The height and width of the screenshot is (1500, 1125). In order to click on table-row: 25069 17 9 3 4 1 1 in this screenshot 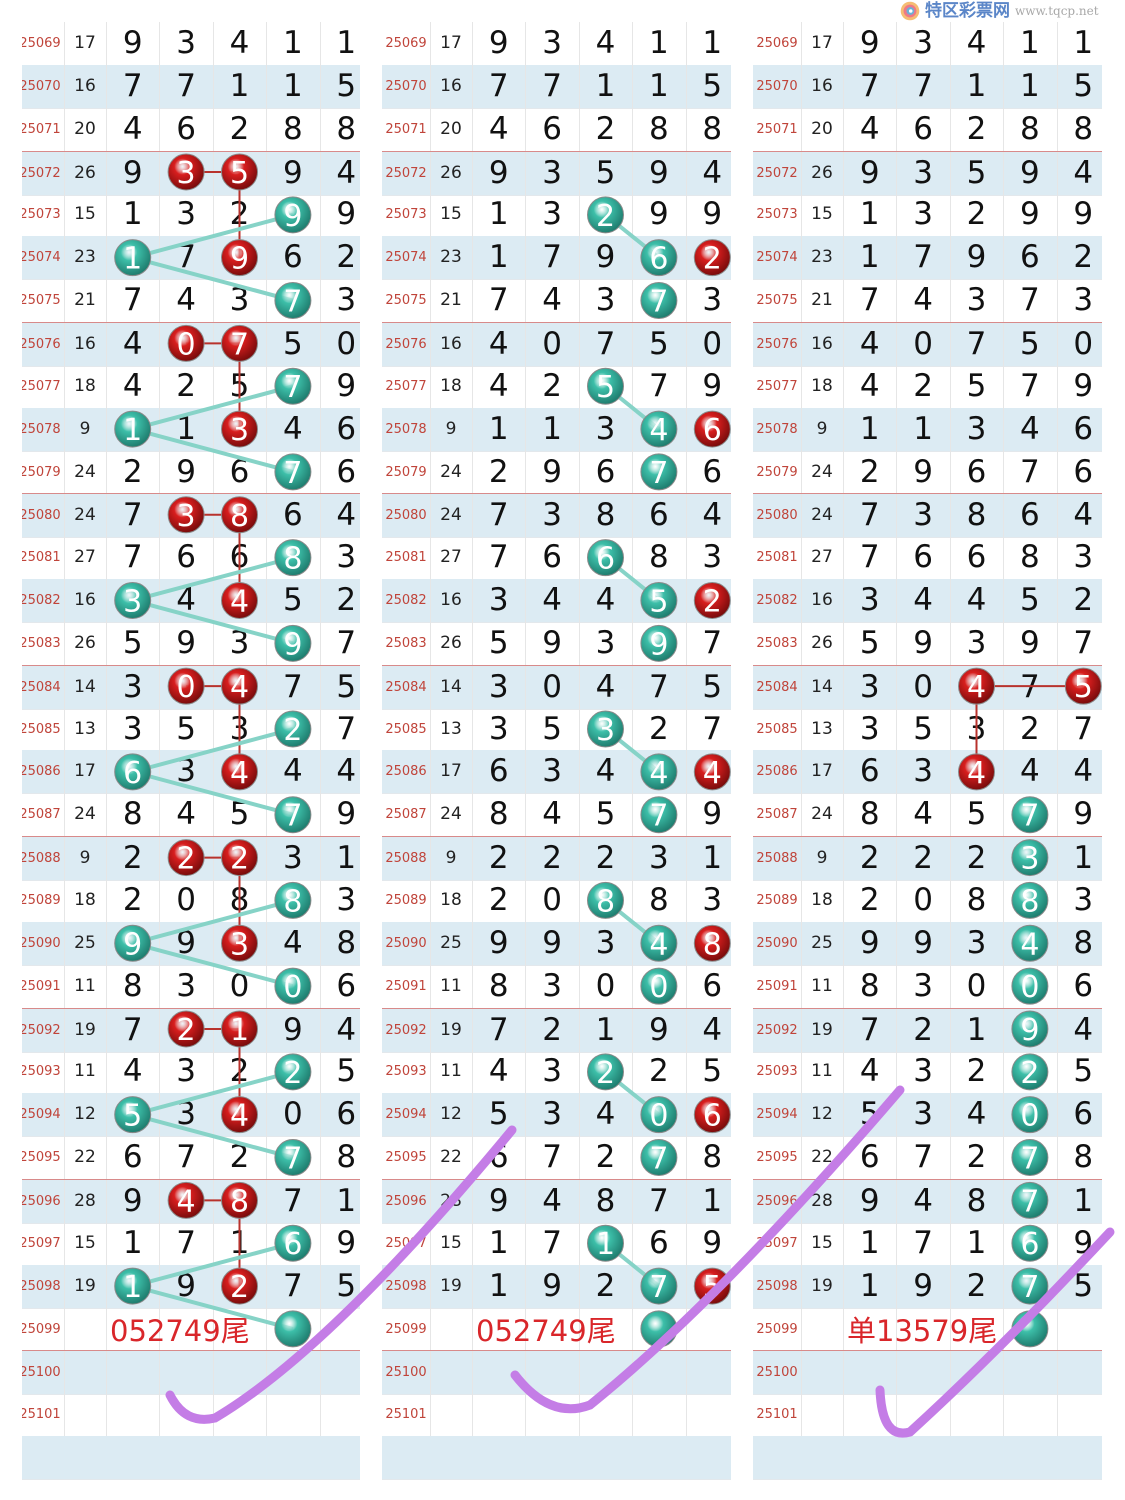, I will do `click(191, 44)`.